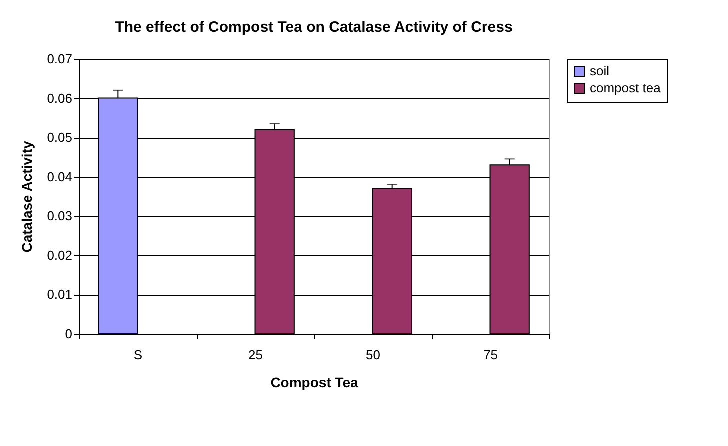 Image resolution: width=728 pixels, height=446 pixels. What do you see at coordinates (491, 355) in the screenshot?
I see `x-tick-label: 75` at bounding box center [491, 355].